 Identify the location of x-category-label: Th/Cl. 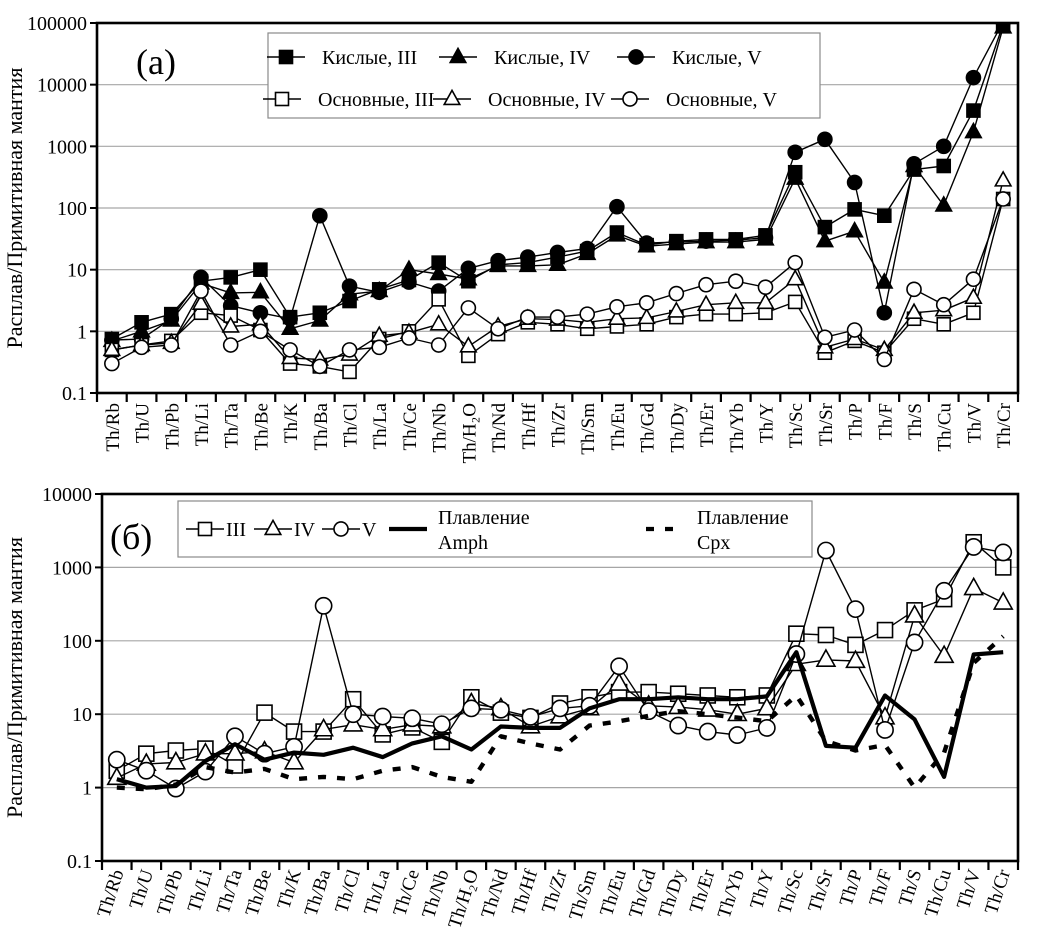
(351, 425).